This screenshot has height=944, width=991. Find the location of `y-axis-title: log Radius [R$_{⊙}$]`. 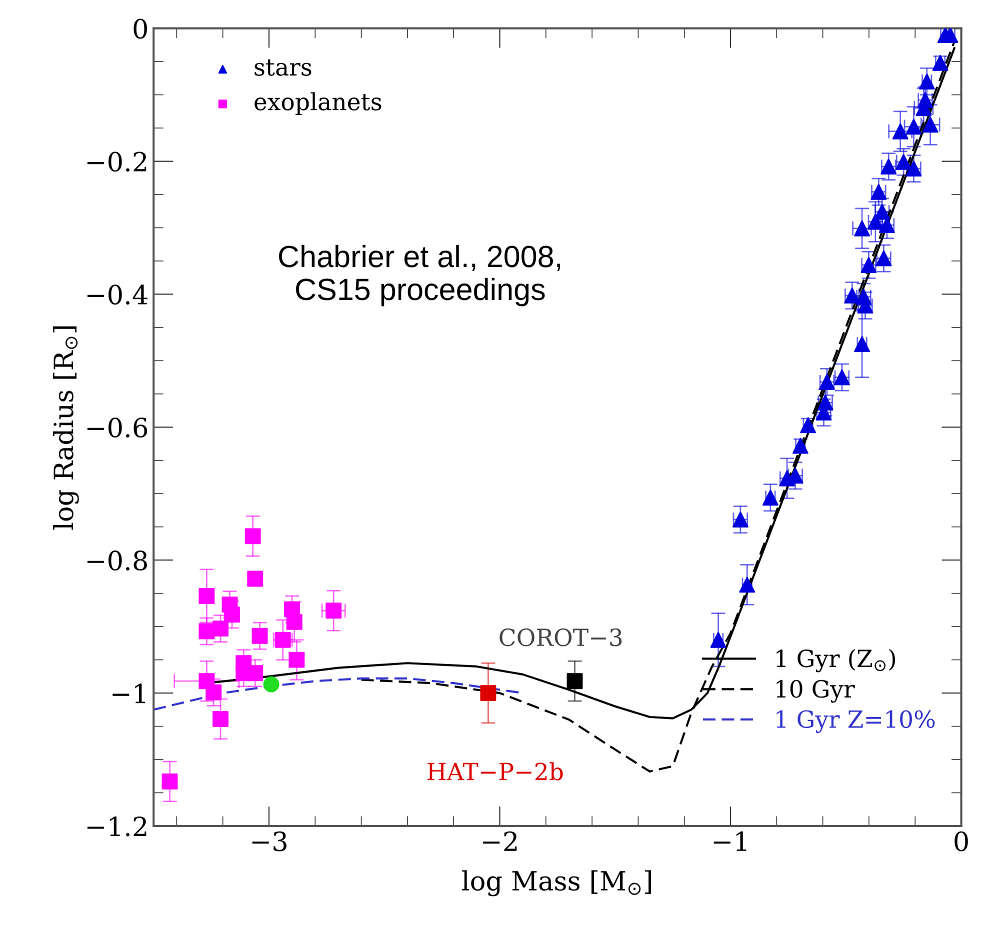

y-axis-title: log Radius [R$_{⊙}$] is located at coordinates (65, 428).